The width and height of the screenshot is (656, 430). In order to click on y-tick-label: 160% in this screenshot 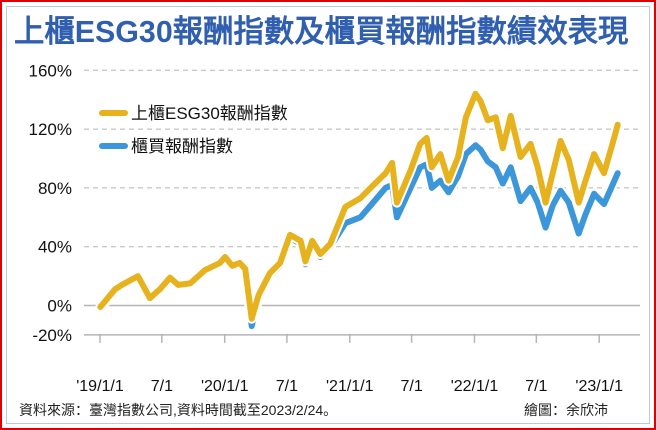, I will do `click(50, 70)`.